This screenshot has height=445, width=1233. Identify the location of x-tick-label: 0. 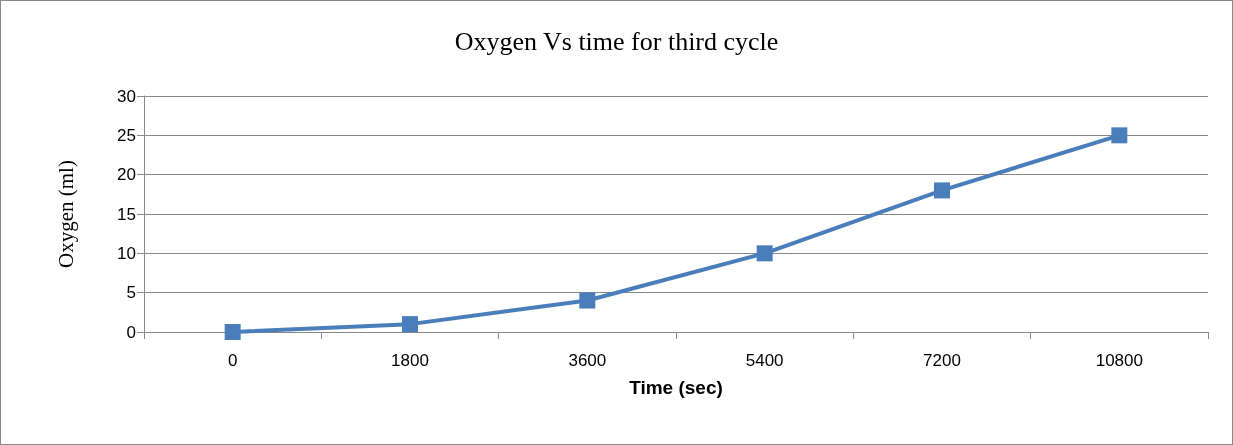
(232, 360).